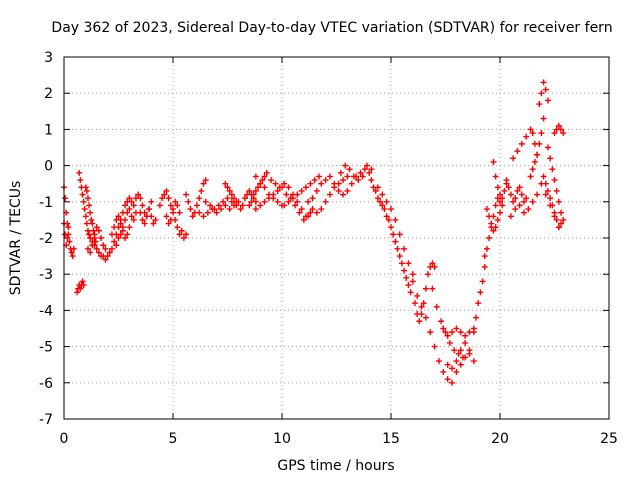 The image size is (640, 480). I want to click on y-tick-label: -4, so click(46, 311).